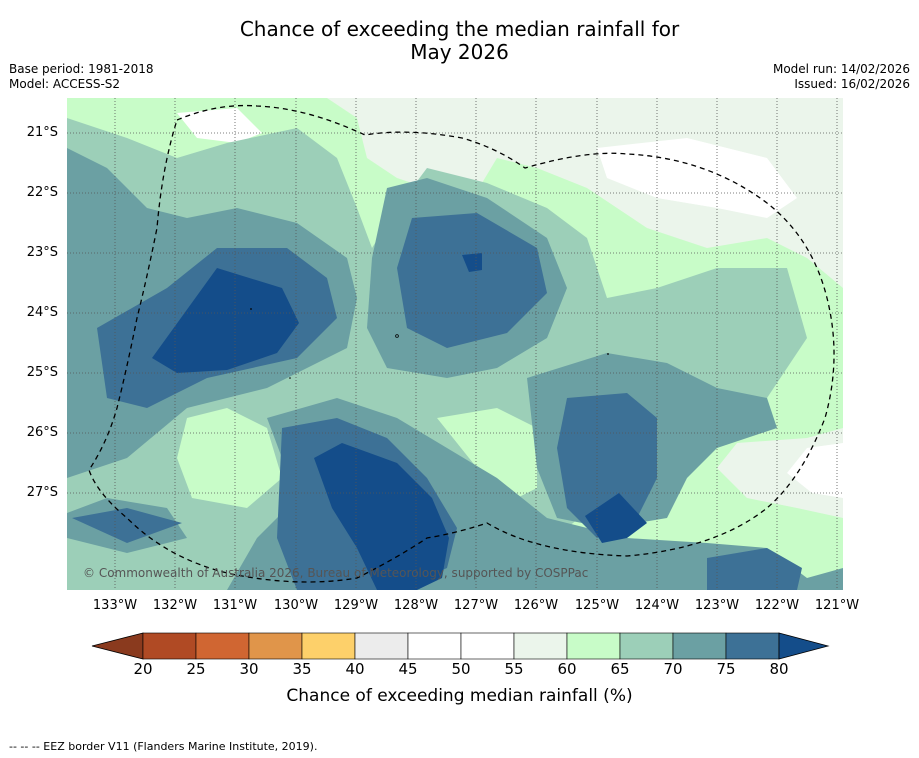 This screenshot has height=758, width=919. Describe the element at coordinates (249, 669) in the screenshot. I see `colorbar-tick-30: 30` at that location.